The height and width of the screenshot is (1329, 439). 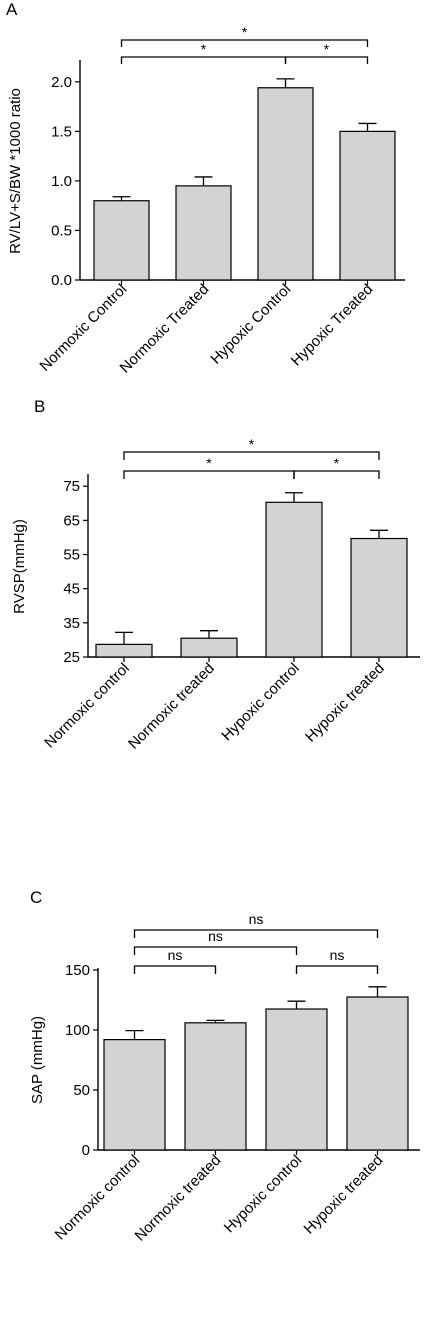 I want to click on y-tick-label: 100, so click(x=77, y=1030).